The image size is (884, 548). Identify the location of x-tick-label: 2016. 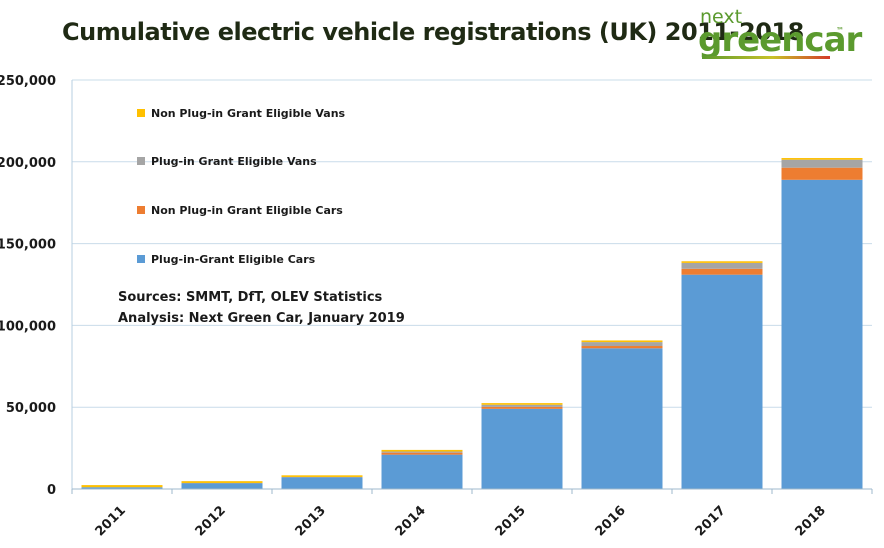
(611, 521).